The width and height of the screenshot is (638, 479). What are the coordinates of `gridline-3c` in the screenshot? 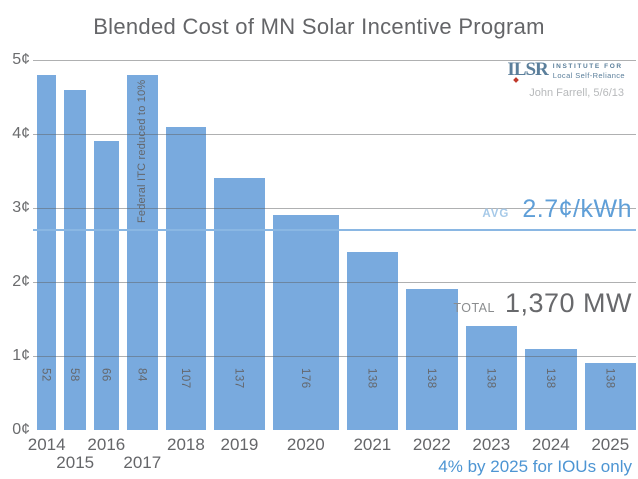 It's located at (334, 208).